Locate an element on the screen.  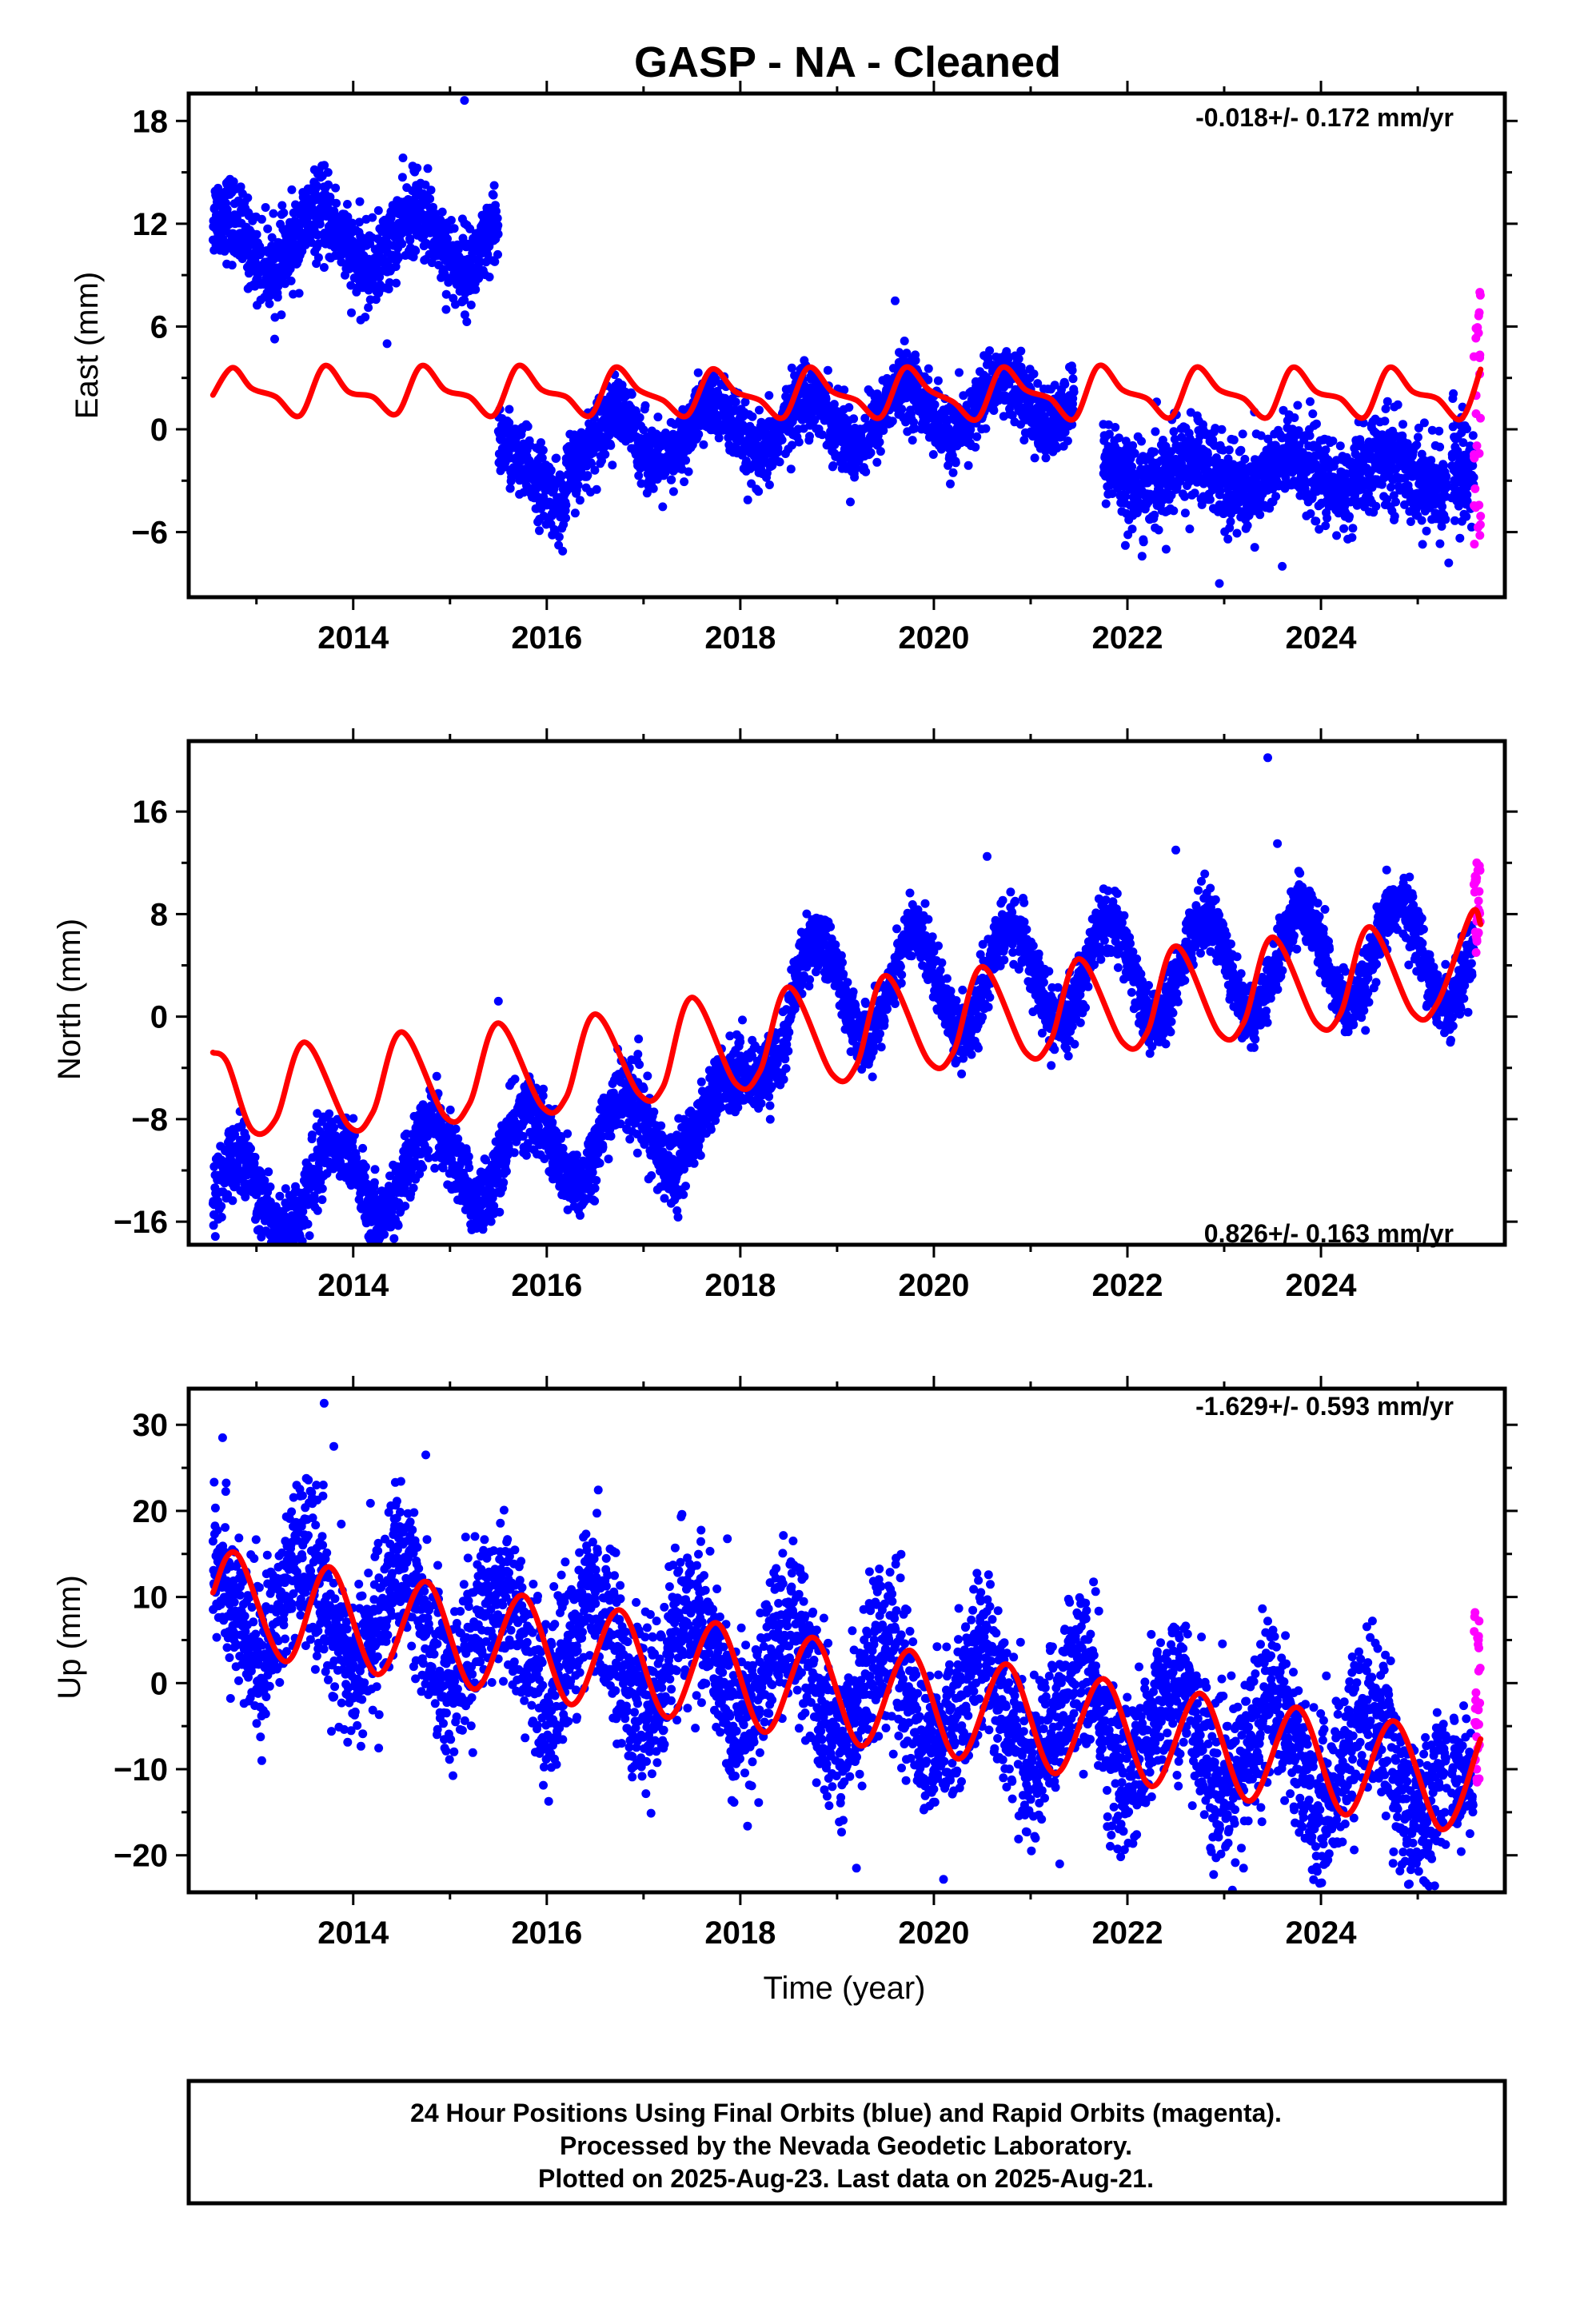
east-axis-label: East (mm) is located at coordinates (87, 346).